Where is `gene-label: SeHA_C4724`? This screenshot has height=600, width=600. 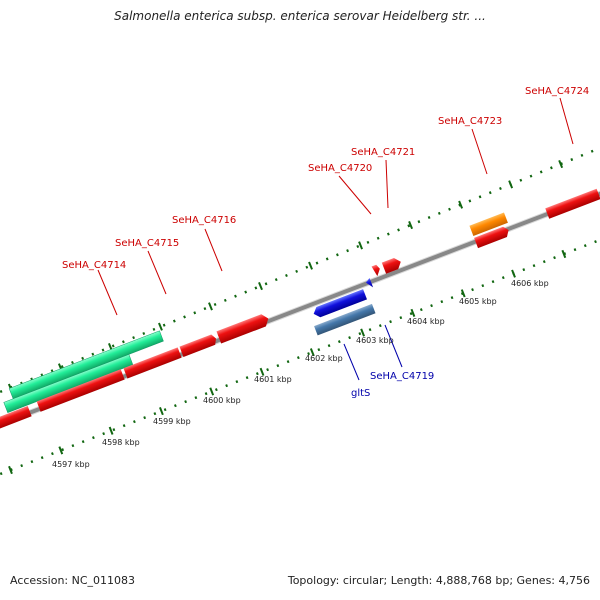 gene-label: SeHA_C4724 is located at coordinates (557, 91).